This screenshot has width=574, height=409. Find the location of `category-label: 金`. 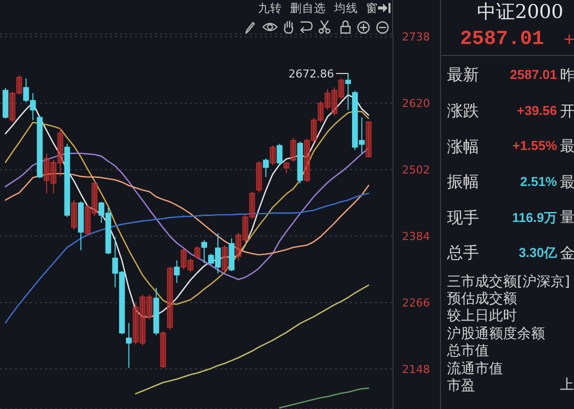

category-label: 金 is located at coordinates (567, 253).